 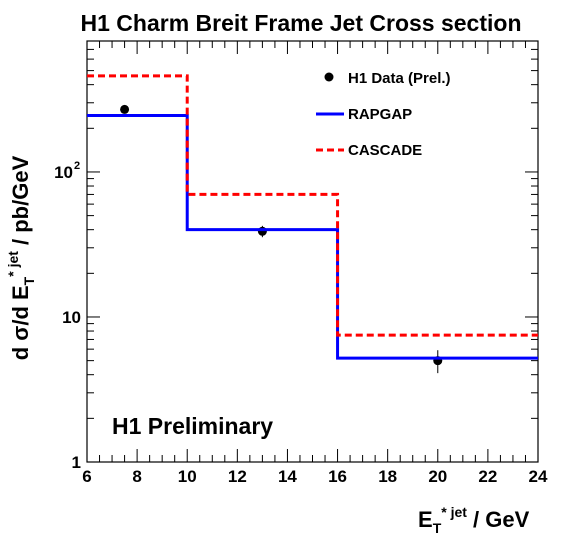 I want to click on x-tick-label: 18, so click(x=387, y=476).